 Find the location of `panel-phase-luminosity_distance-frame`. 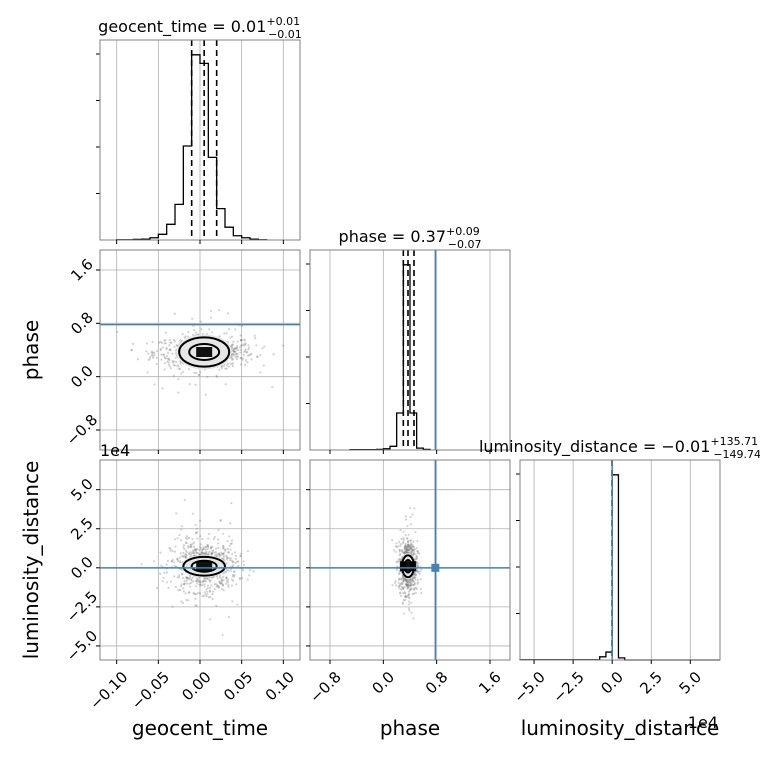

panel-phase-luminosity_distance-frame is located at coordinates (410, 560).